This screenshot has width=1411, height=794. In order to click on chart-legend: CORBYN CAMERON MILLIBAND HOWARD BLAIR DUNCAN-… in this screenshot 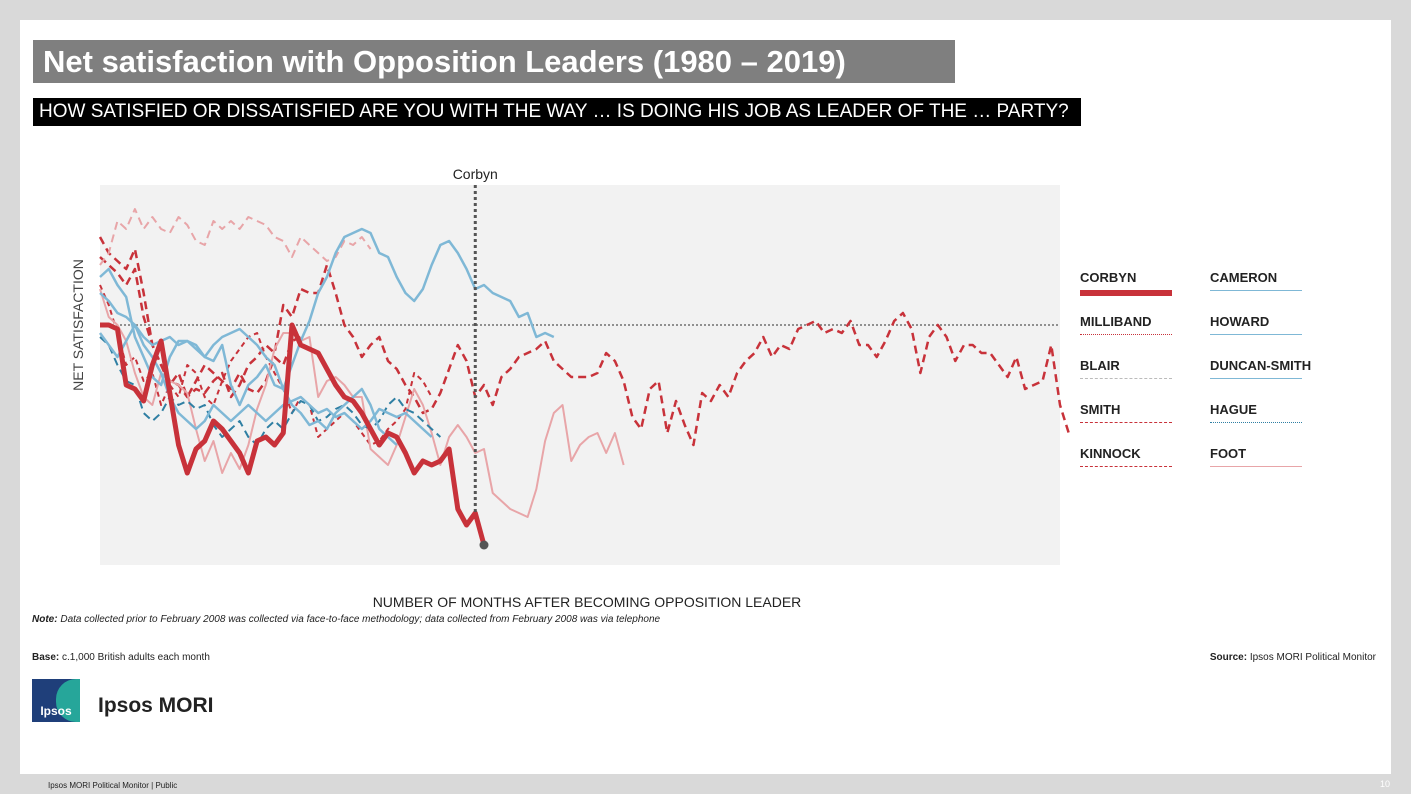, I will do `click(1210, 395)`.